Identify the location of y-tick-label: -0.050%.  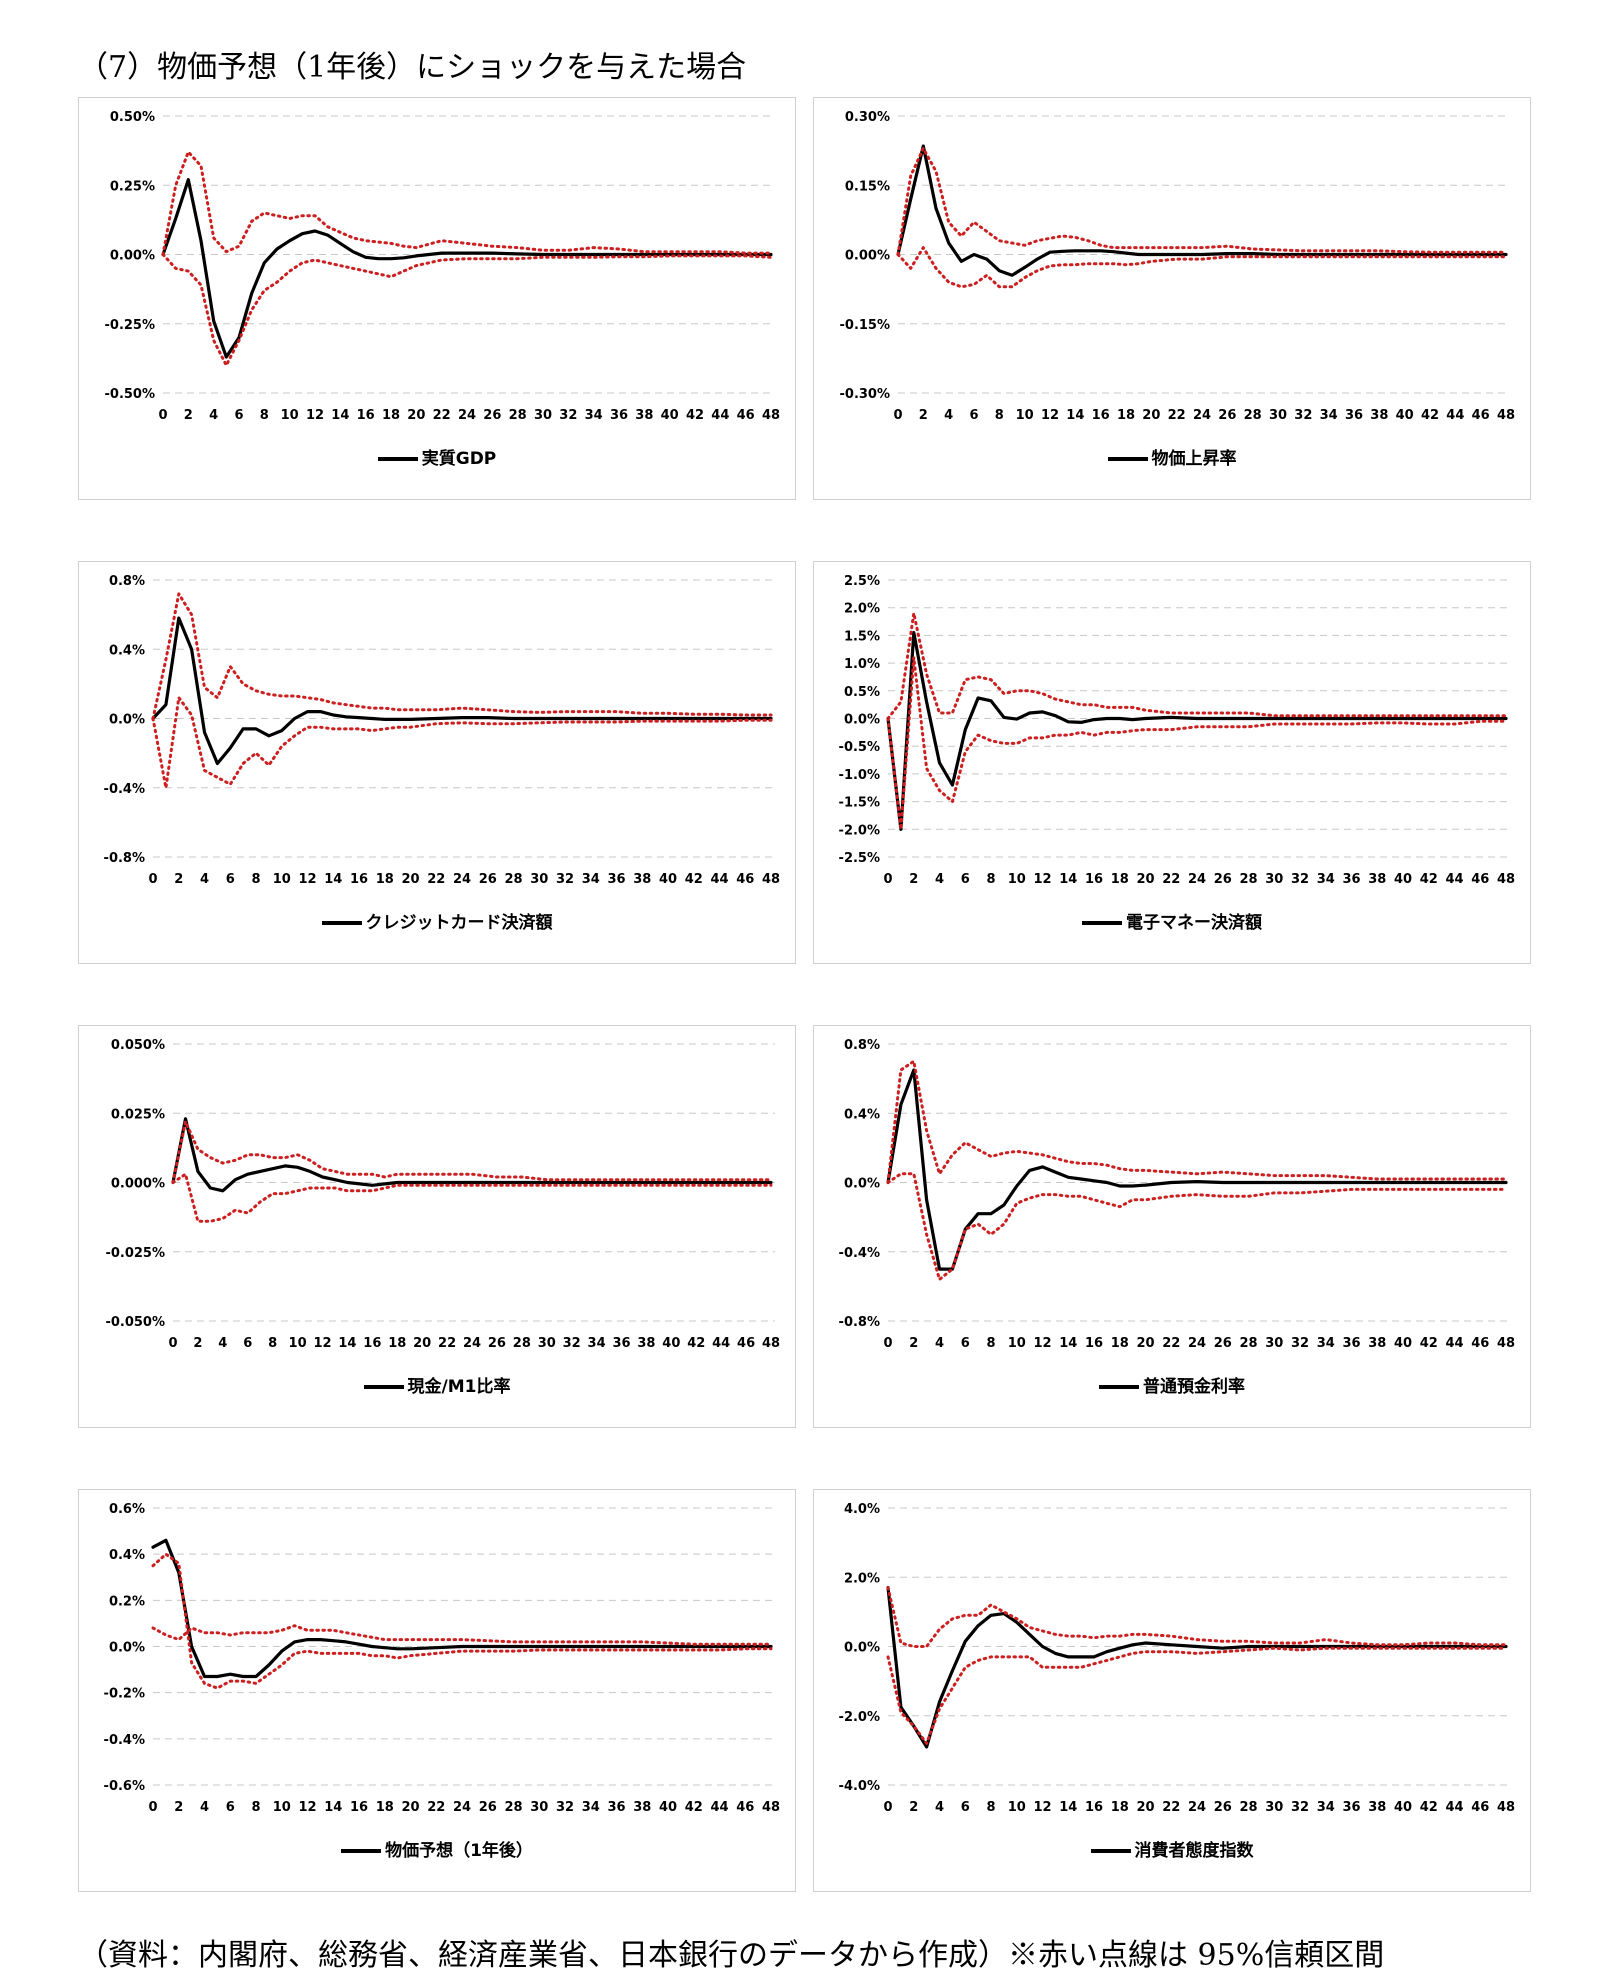
(135, 1322).